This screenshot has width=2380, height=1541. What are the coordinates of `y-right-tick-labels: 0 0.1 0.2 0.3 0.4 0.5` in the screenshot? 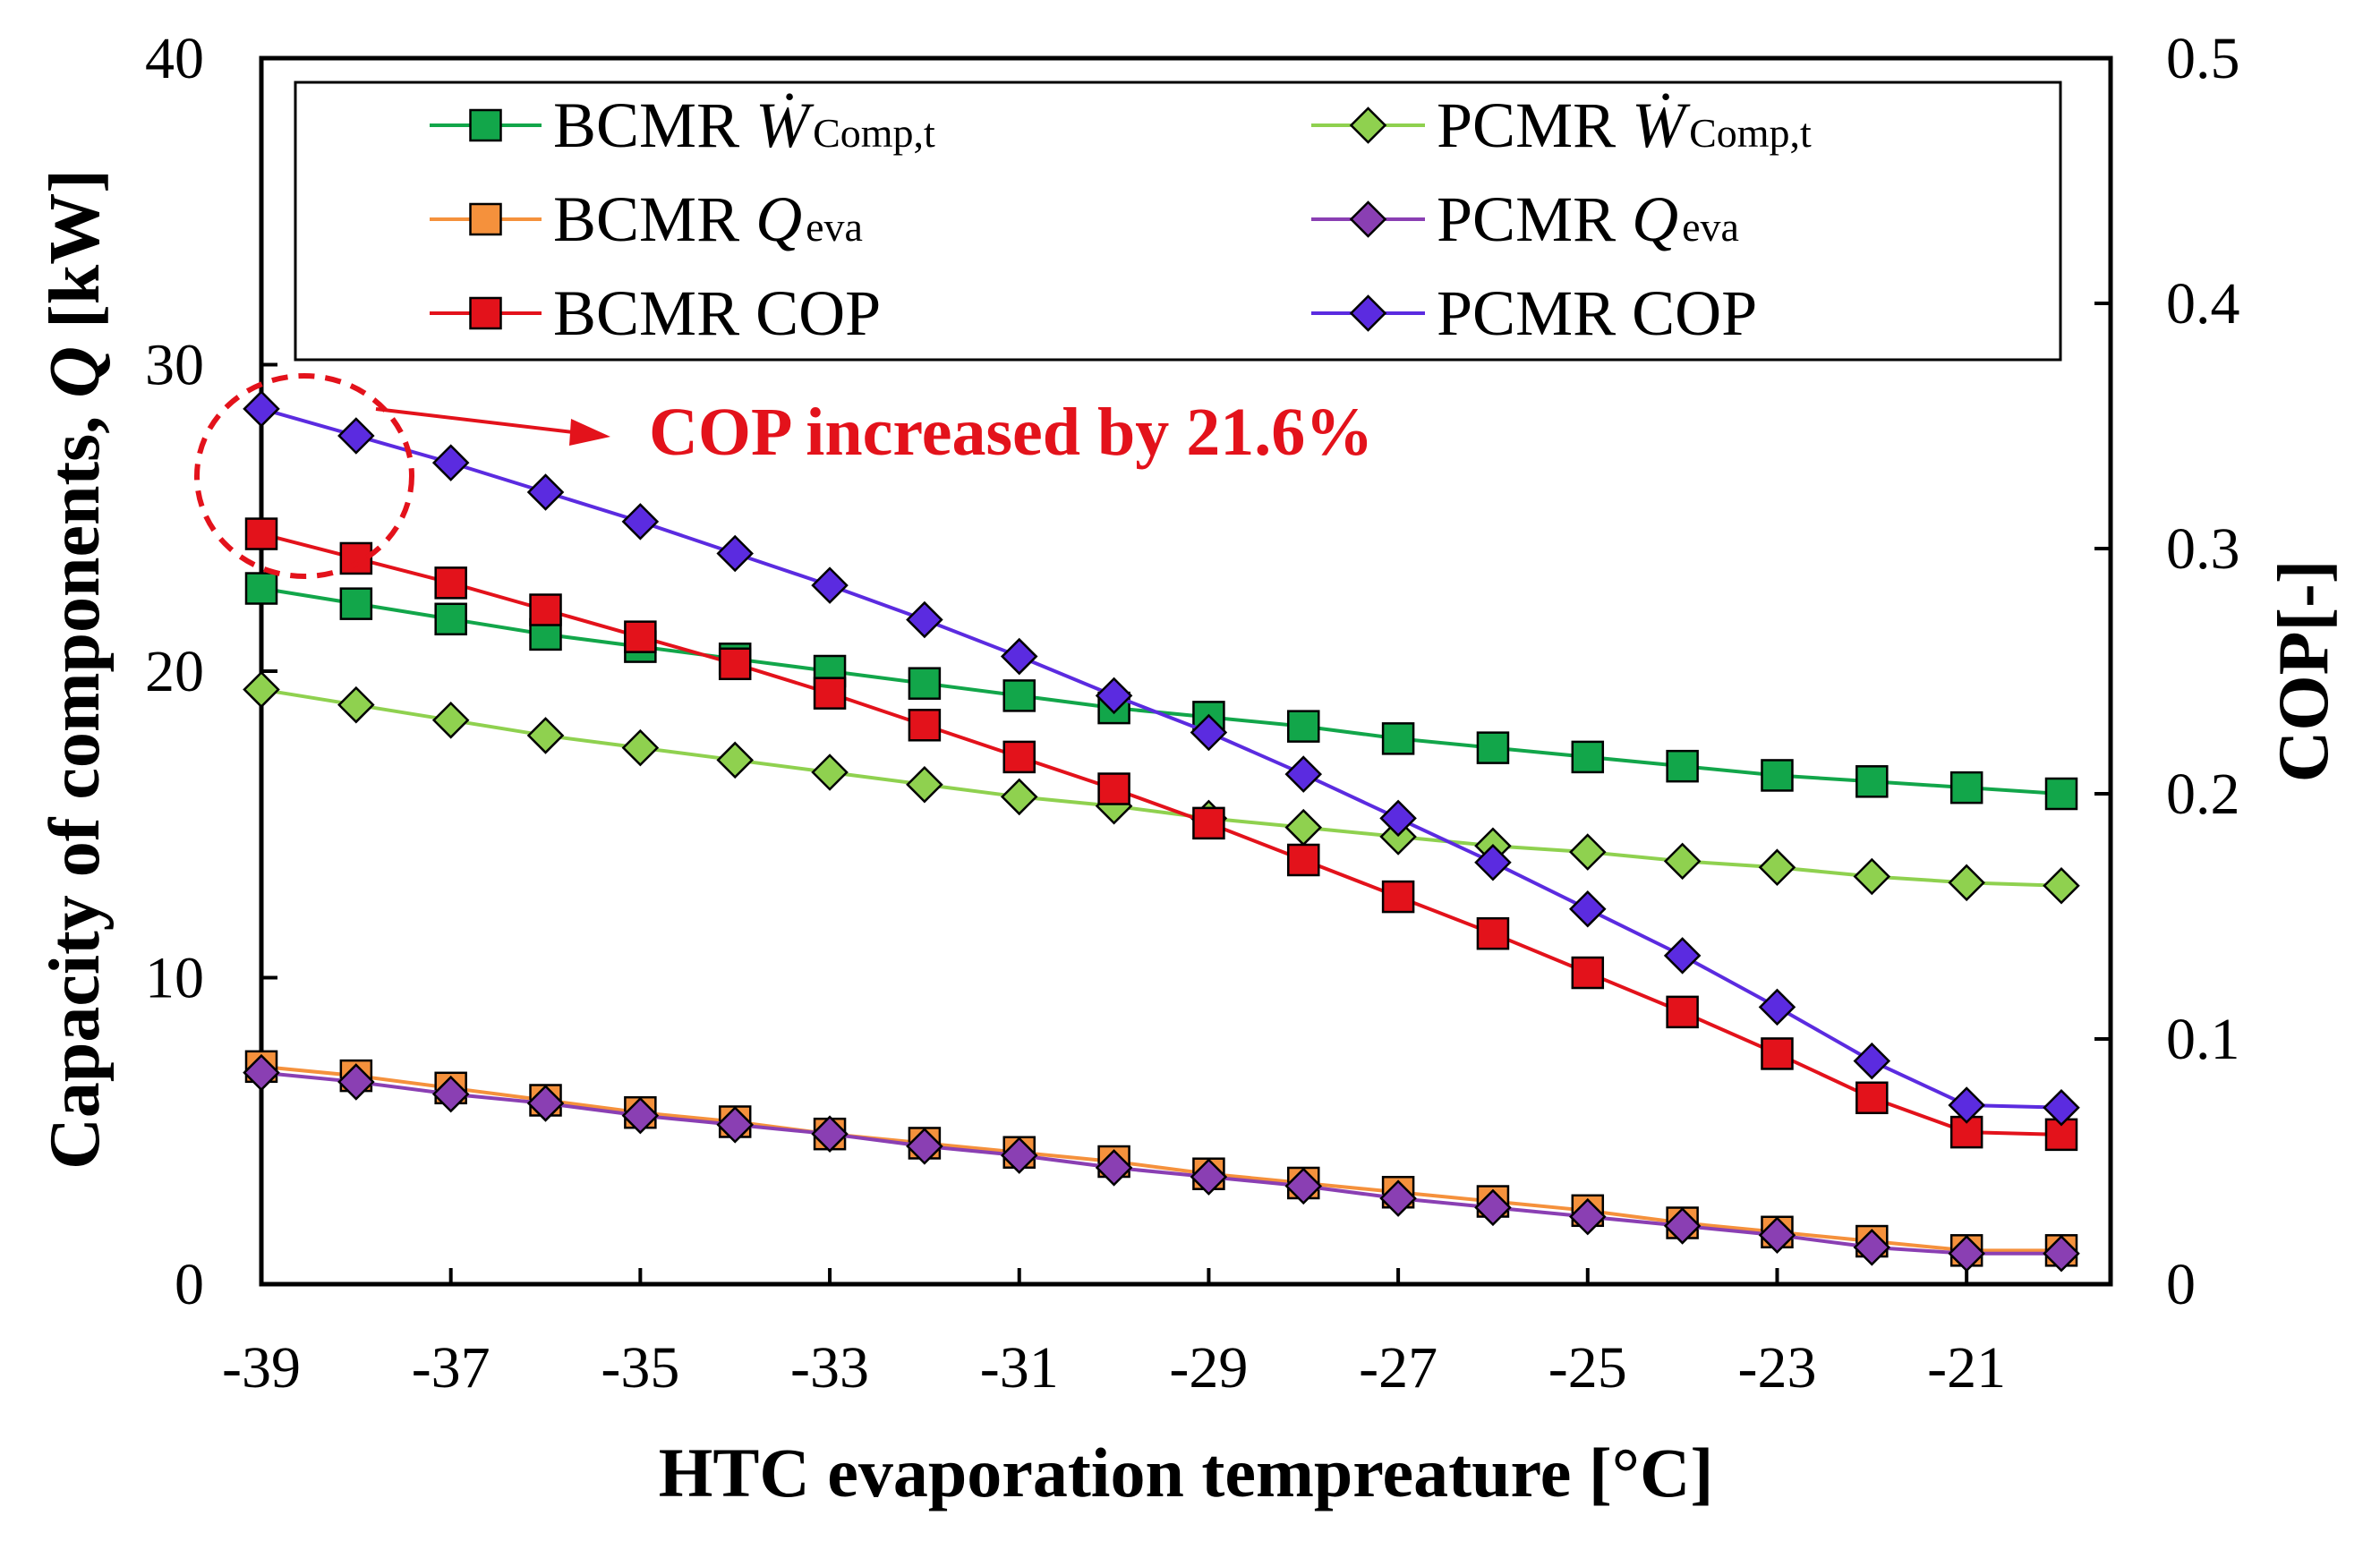 It's located at (2203, 671).